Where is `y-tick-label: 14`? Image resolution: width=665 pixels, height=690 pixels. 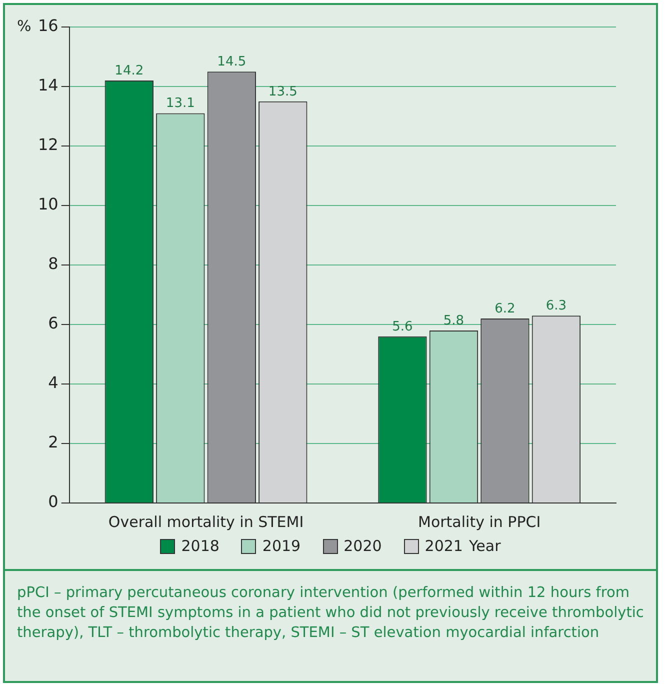
y-tick-label: 14 is located at coordinates (48, 85).